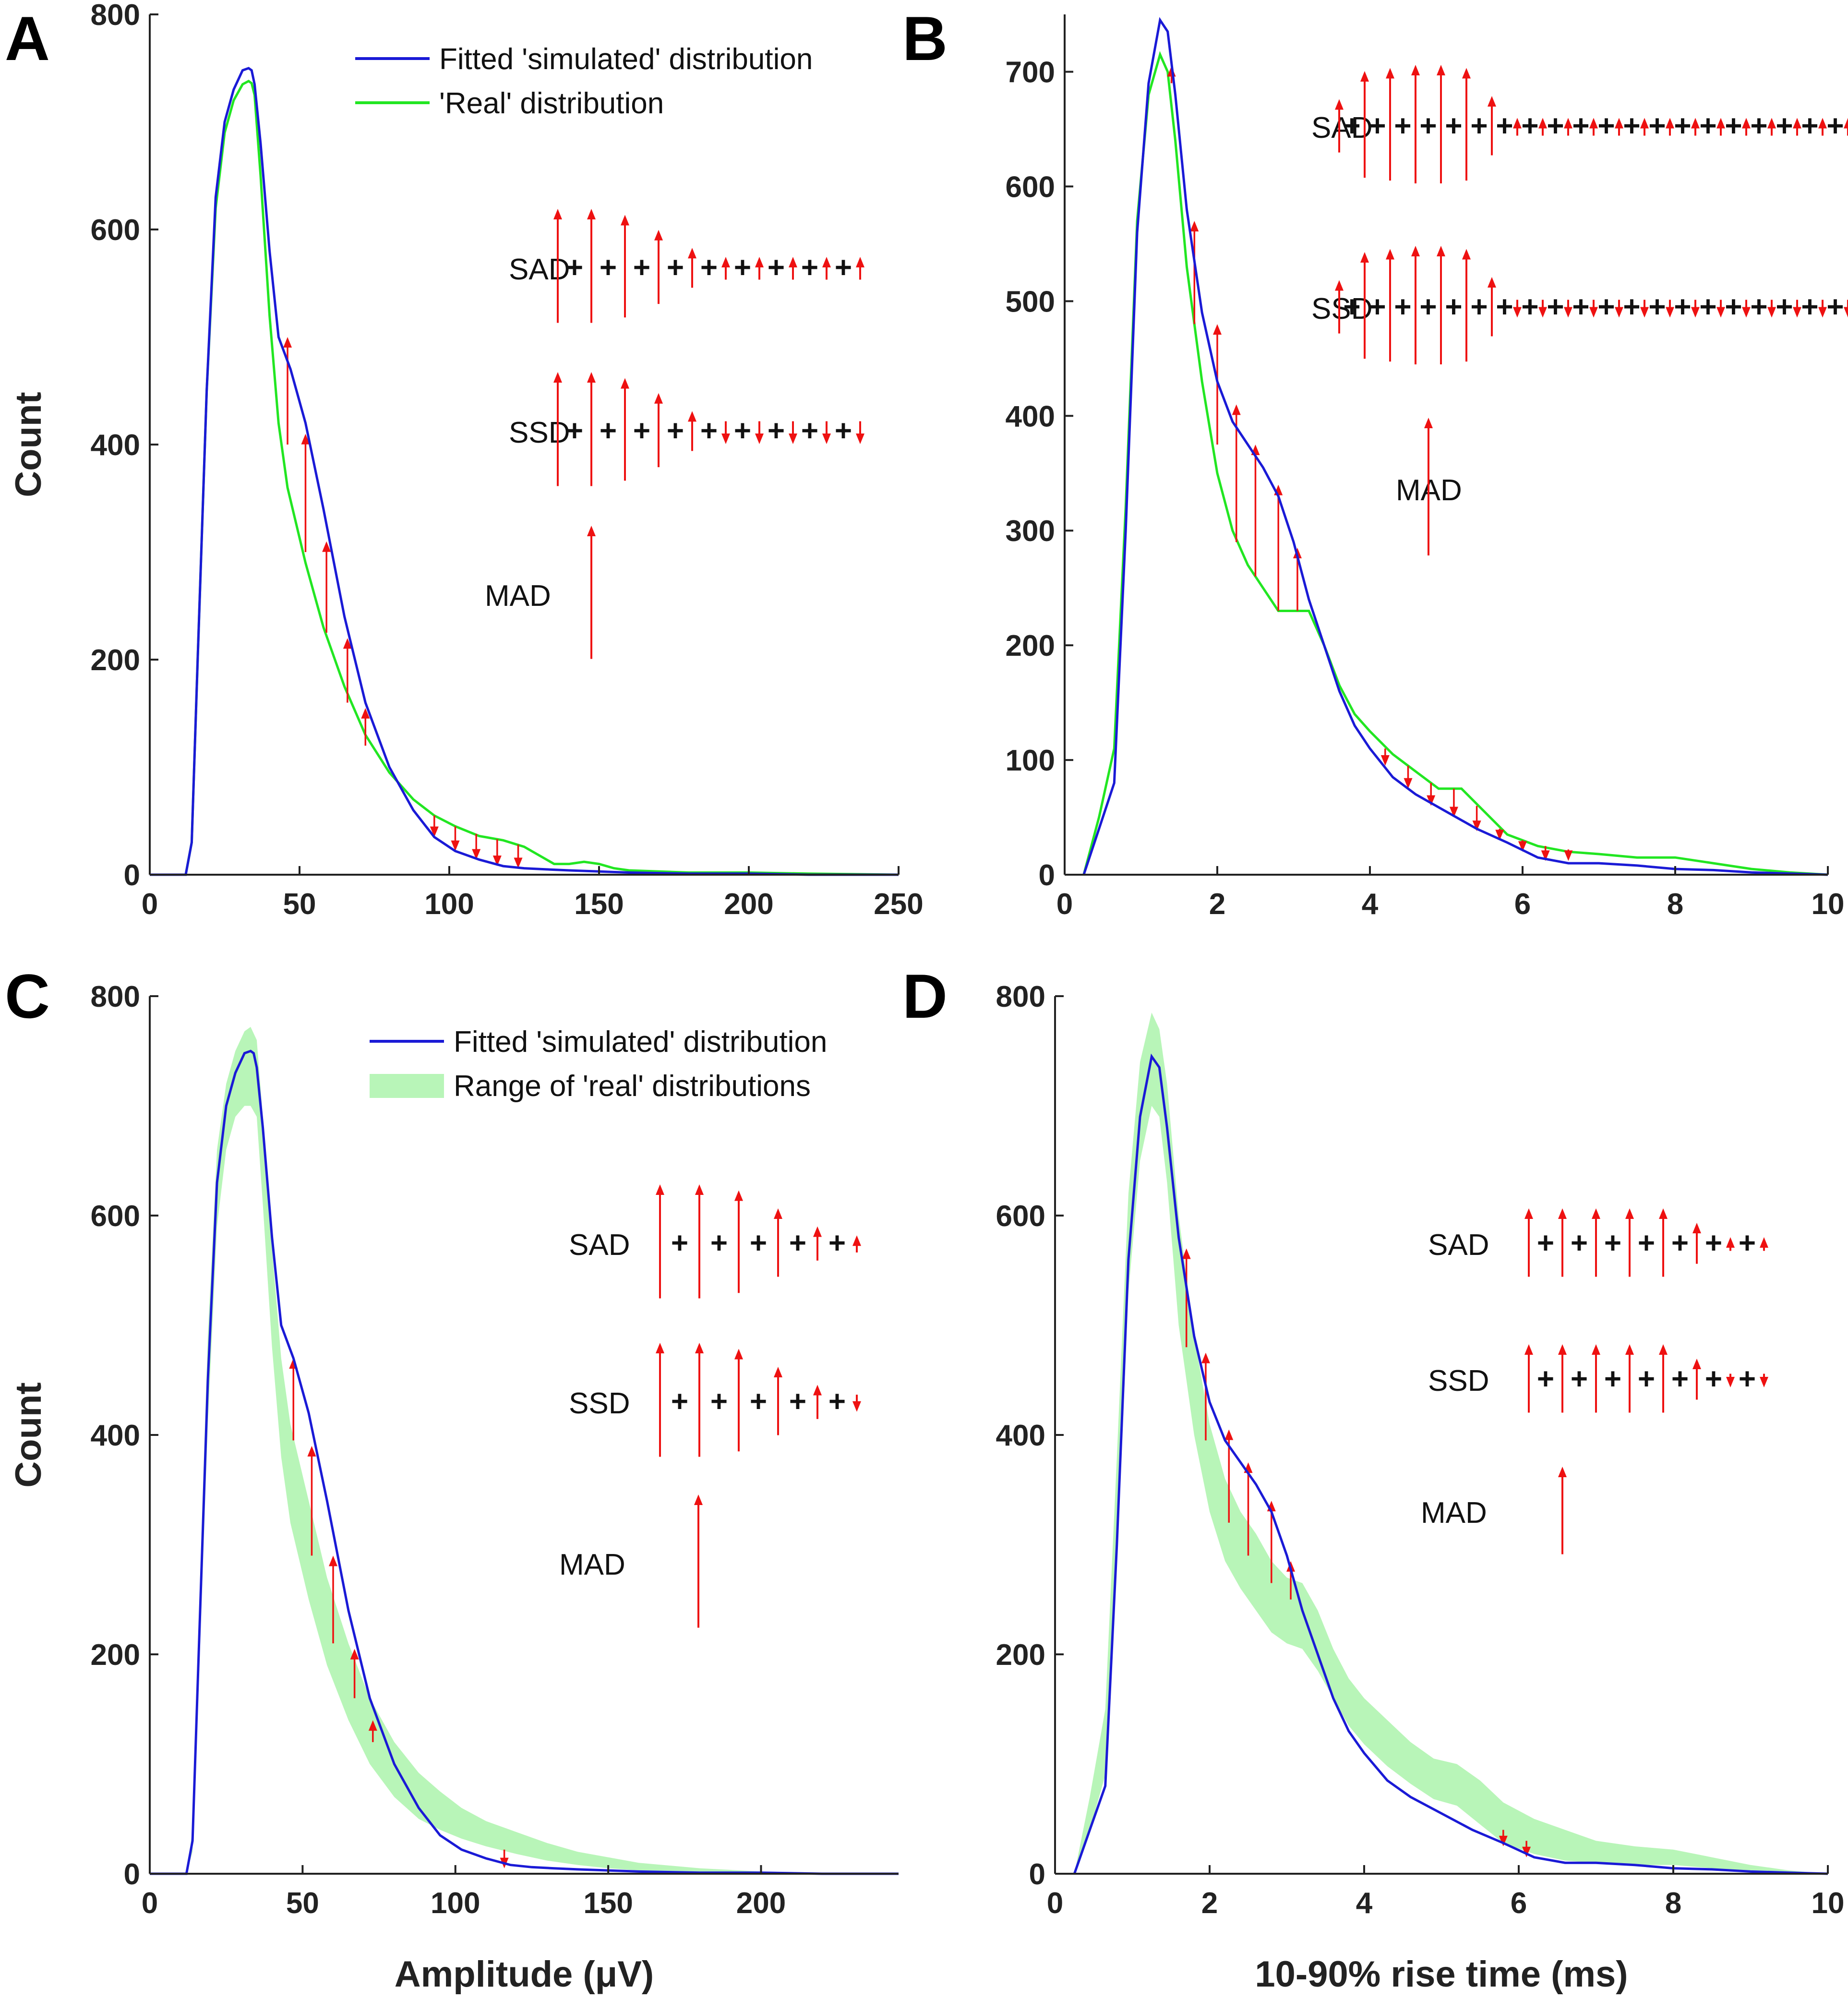 The image size is (1848, 2000). What do you see at coordinates (1772, 313) in the screenshot?
I see `panel-b-ssd-arrow-17-head` at bounding box center [1772, 313].